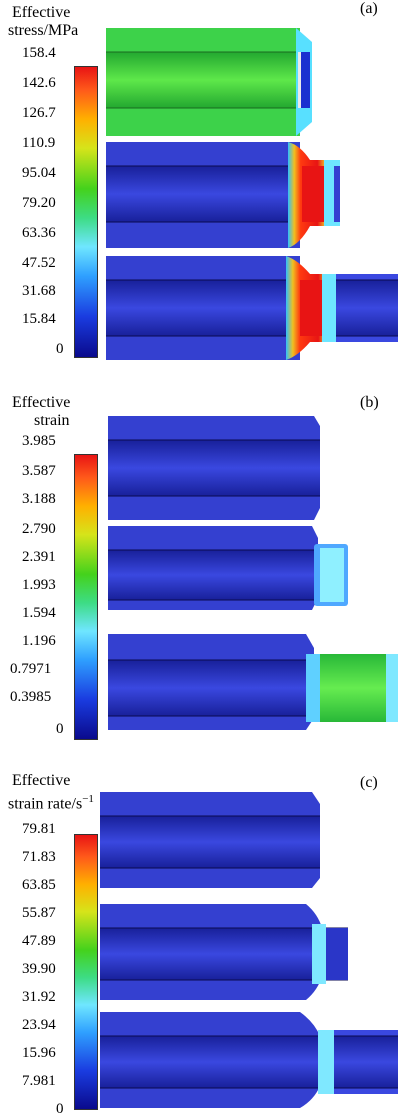  What do you see at coordinates (39, 941) in the screenshot?
I see `strain-rate-tick: 47.89` at bounding box center [39, 941].